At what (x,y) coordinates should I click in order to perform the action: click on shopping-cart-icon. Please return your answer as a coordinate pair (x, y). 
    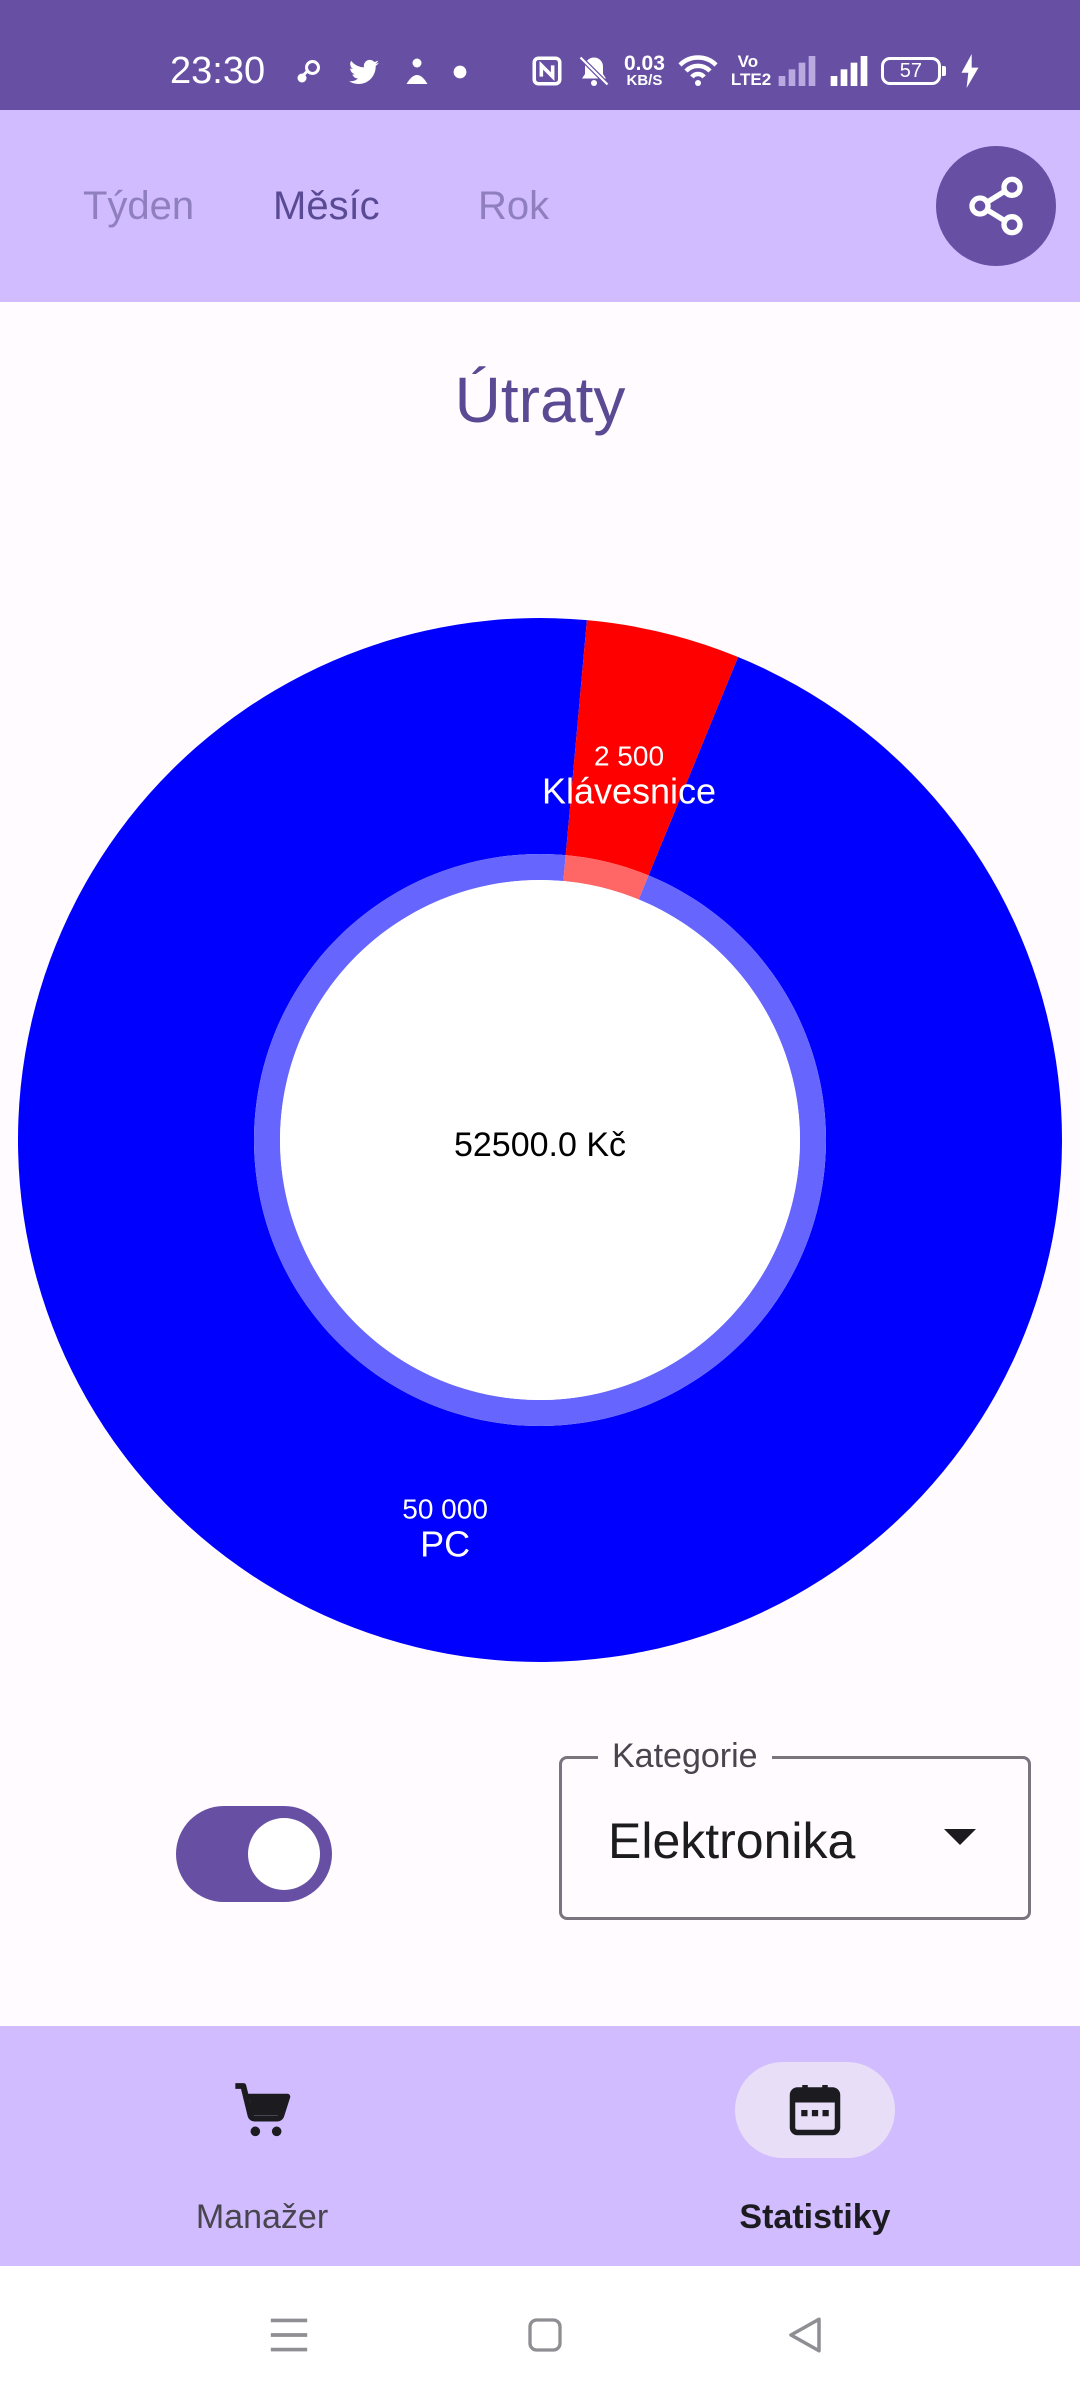
    Looking at the image, I should click on (263, 2110).